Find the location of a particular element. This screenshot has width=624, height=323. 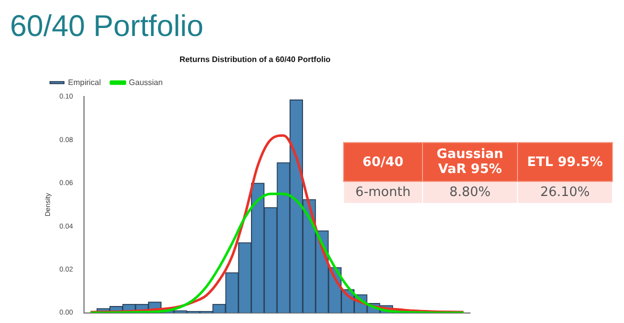

chart-subtitle: Returns Distribution of a 60/40 Portfolio is located at coordinates (255, 59).